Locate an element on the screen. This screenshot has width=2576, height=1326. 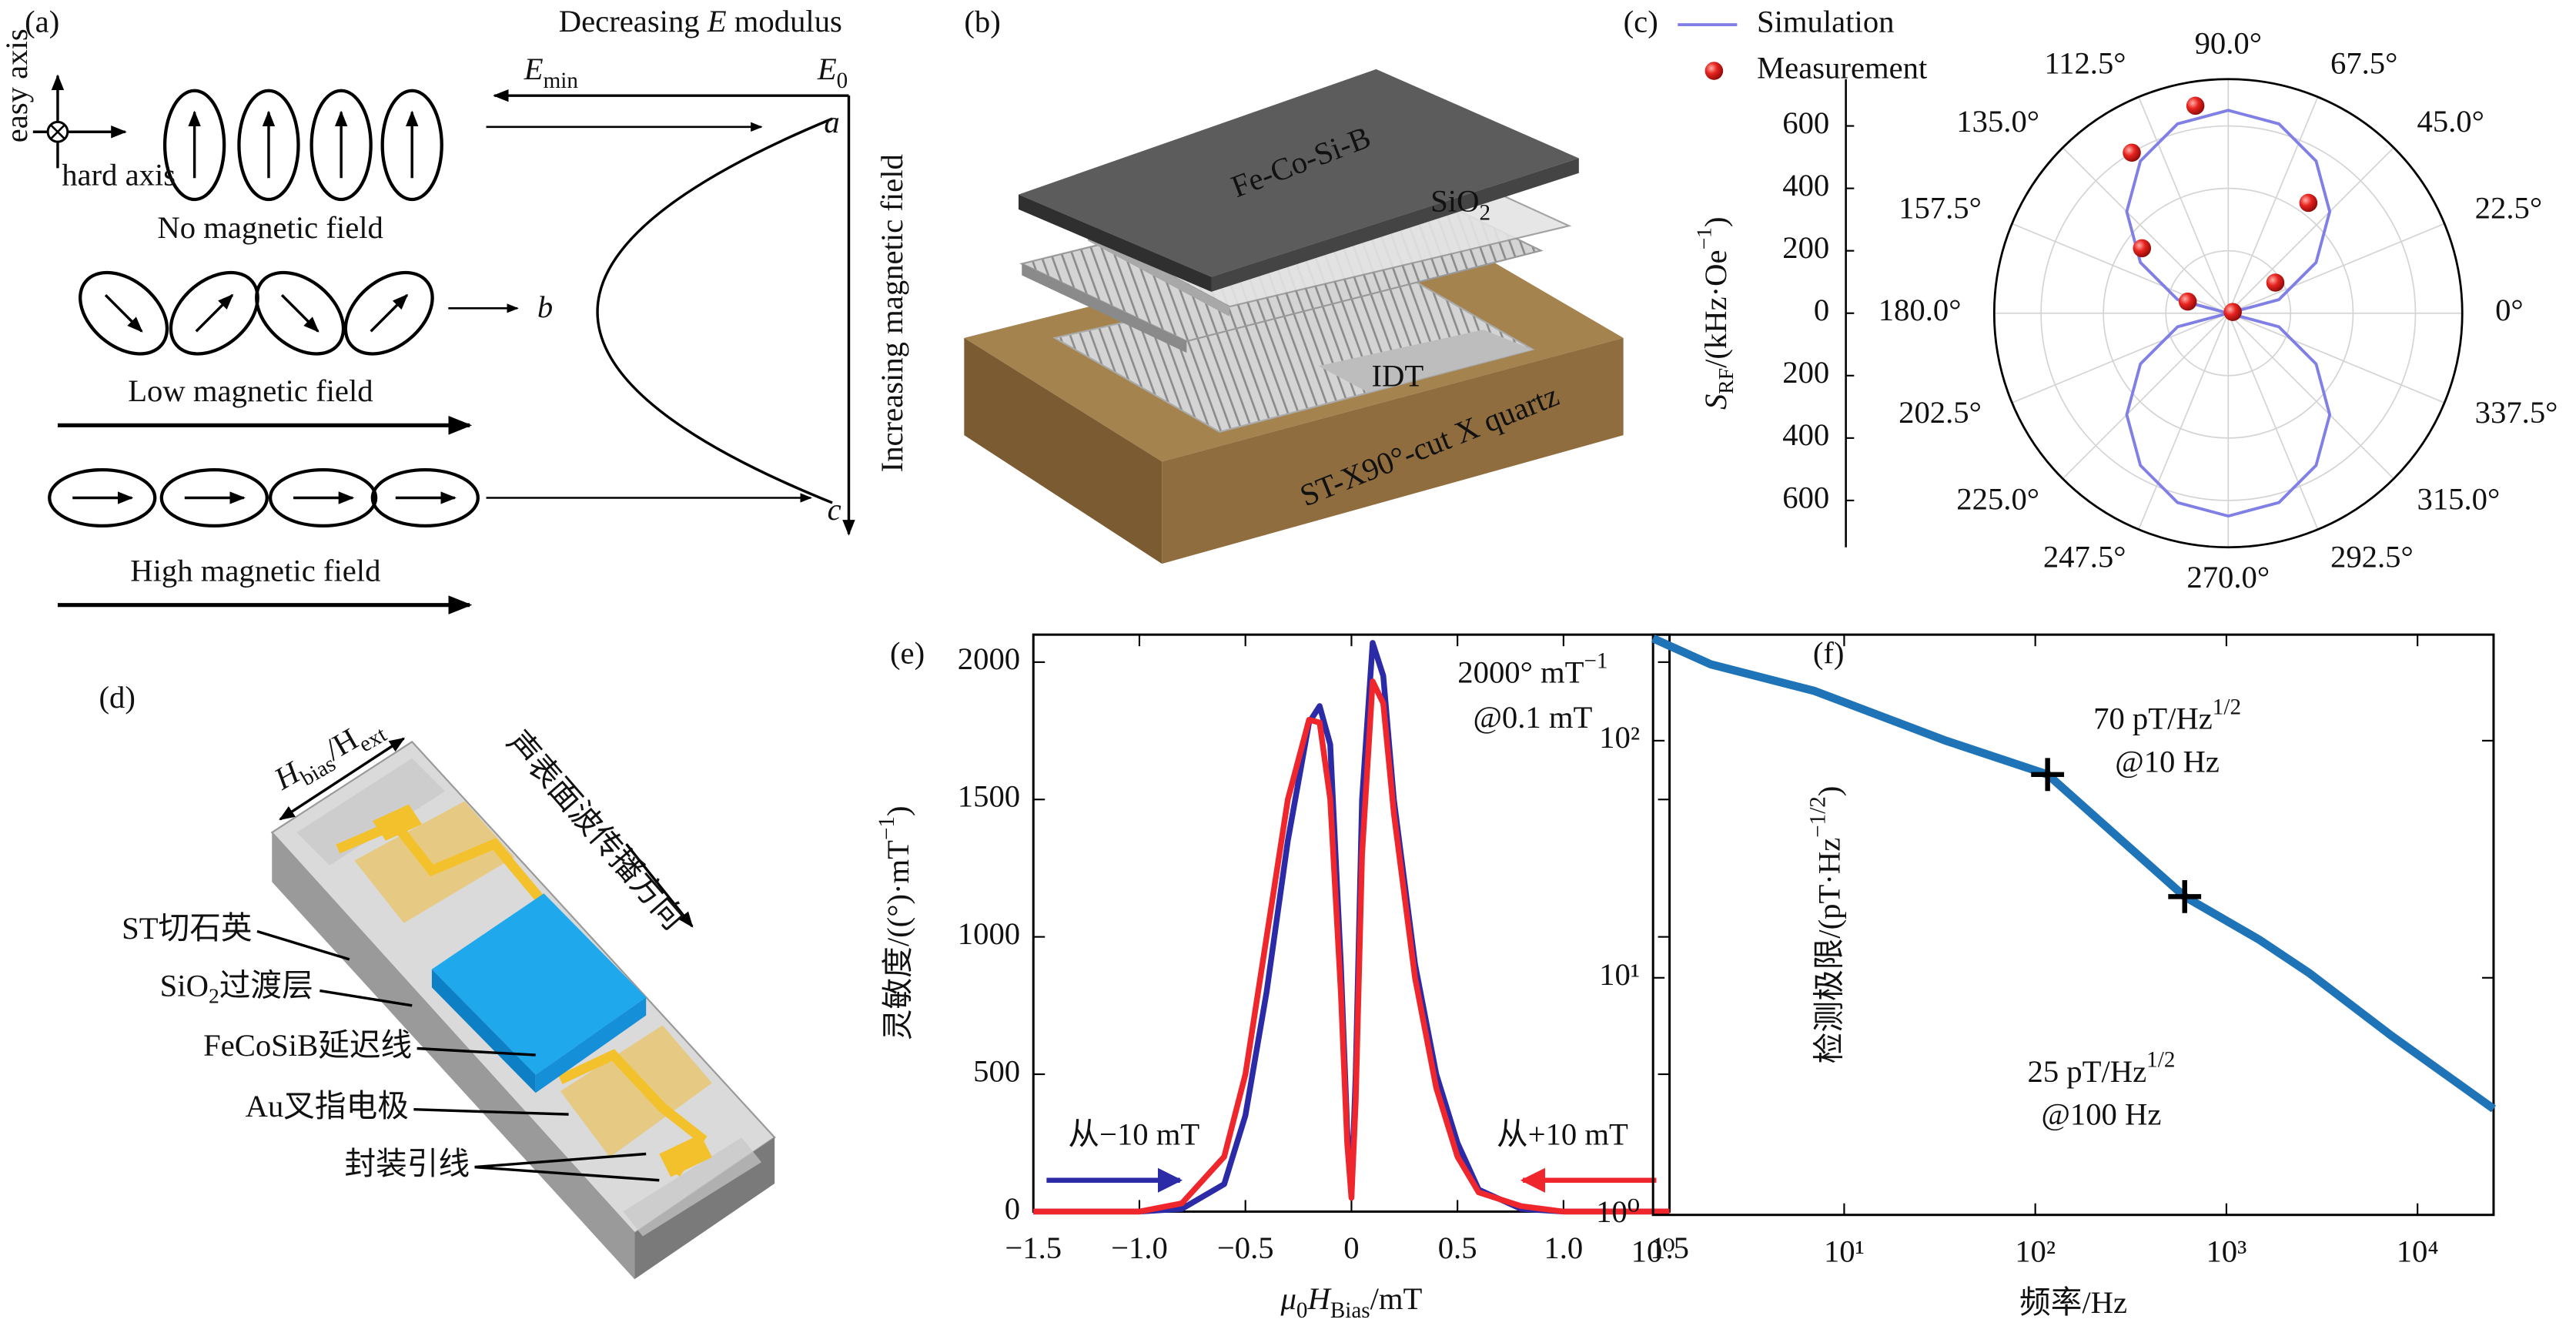
panel-b-drawing is located at coordinates (1294, 316).